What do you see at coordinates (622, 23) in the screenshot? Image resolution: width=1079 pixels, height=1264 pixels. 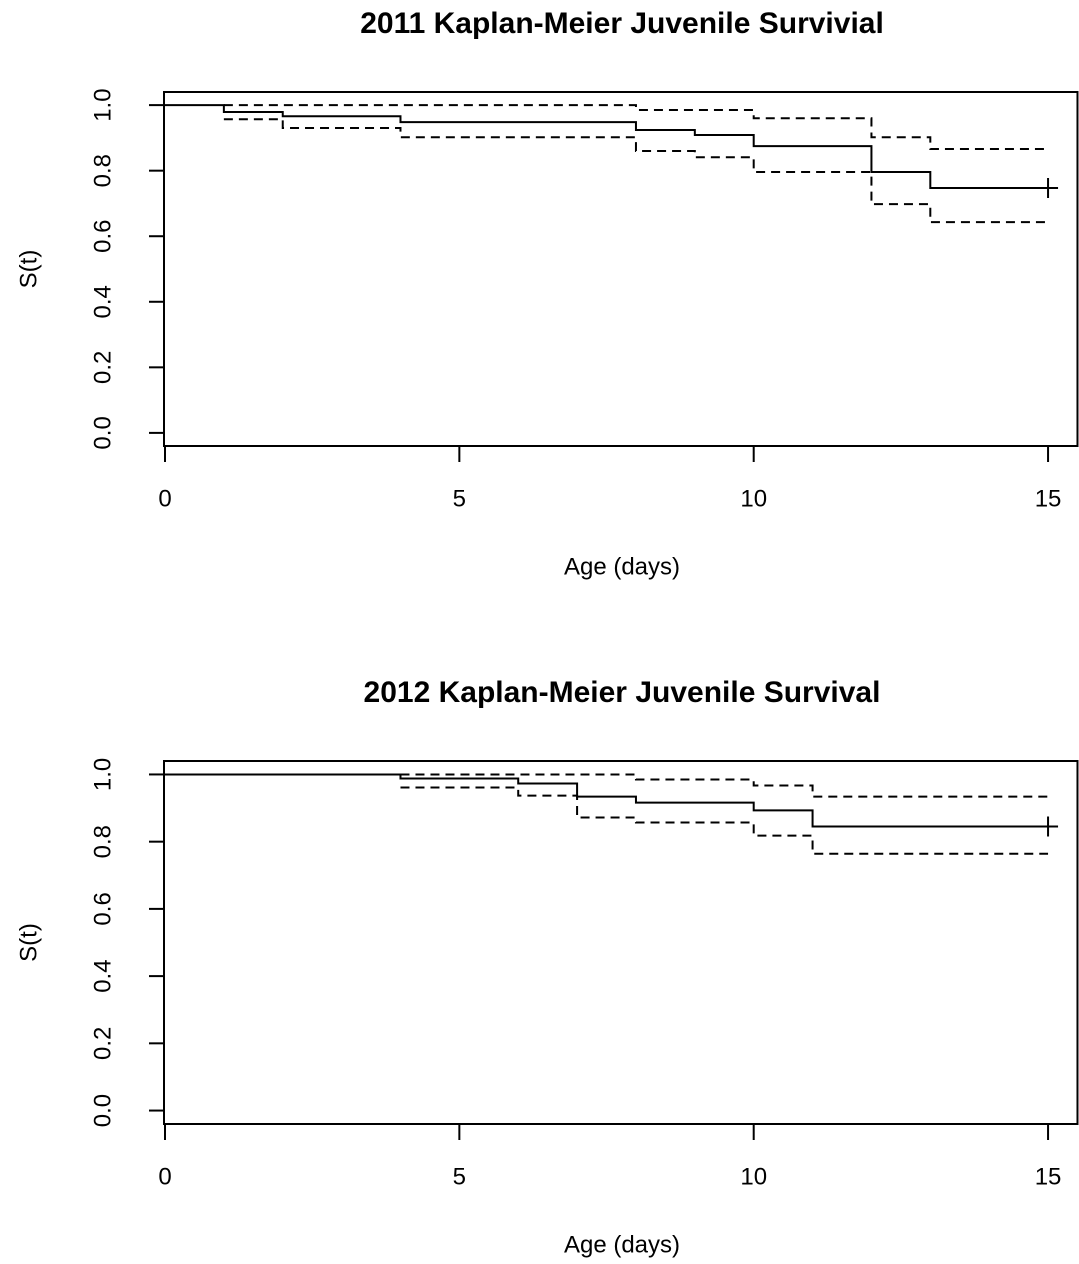 I see `chart-title: 2011 Kaplan-Meier Juvenile Survivial` at bounding box center [622, 23].